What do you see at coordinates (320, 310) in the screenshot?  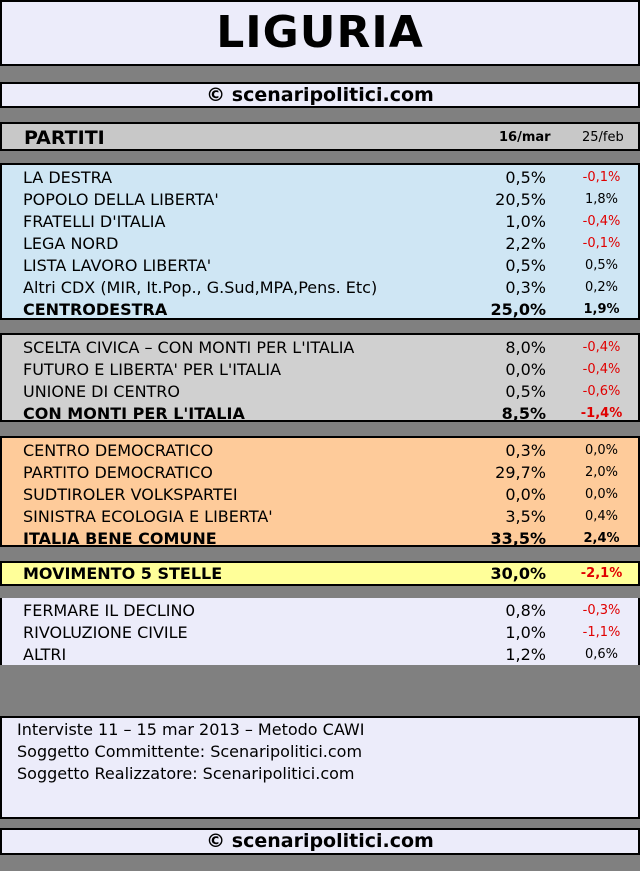 I see `total-row: CENTRODESTRA 25,0% 1,9%` at bounding box center [320, 310].